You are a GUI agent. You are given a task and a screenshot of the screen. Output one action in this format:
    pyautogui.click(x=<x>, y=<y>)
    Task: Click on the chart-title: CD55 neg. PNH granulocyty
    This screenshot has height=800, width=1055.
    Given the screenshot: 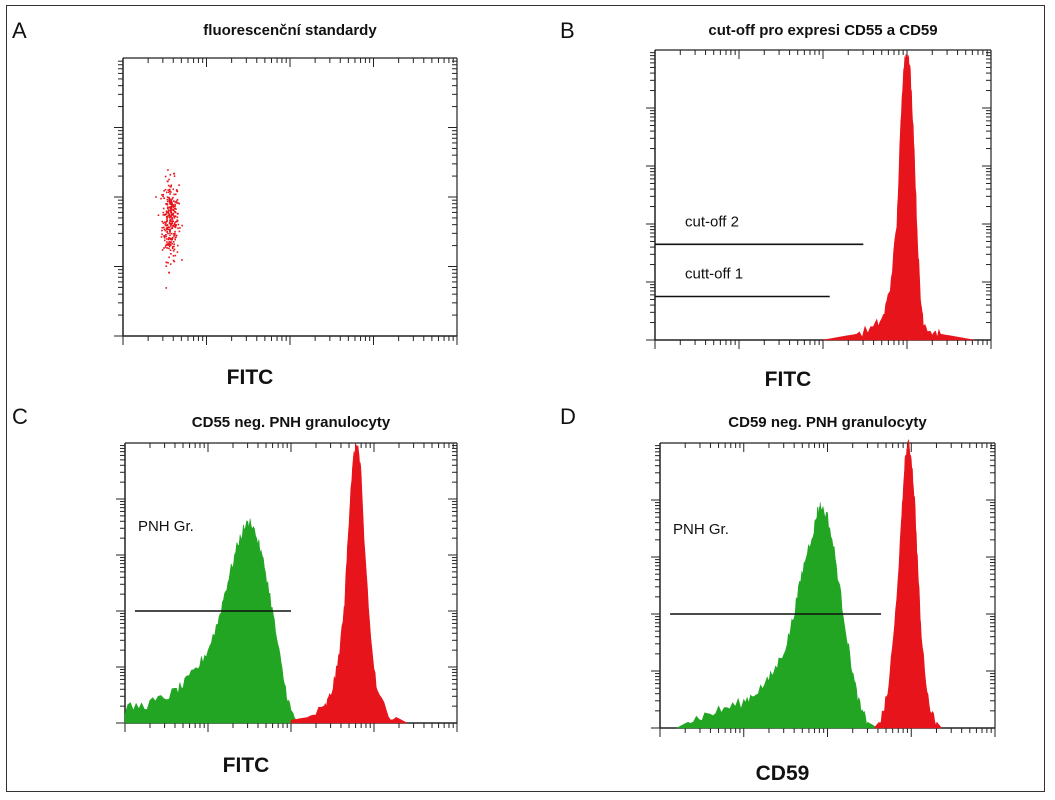 What is the action you would take?
    pyautogui.click(x=291, y=422)
    